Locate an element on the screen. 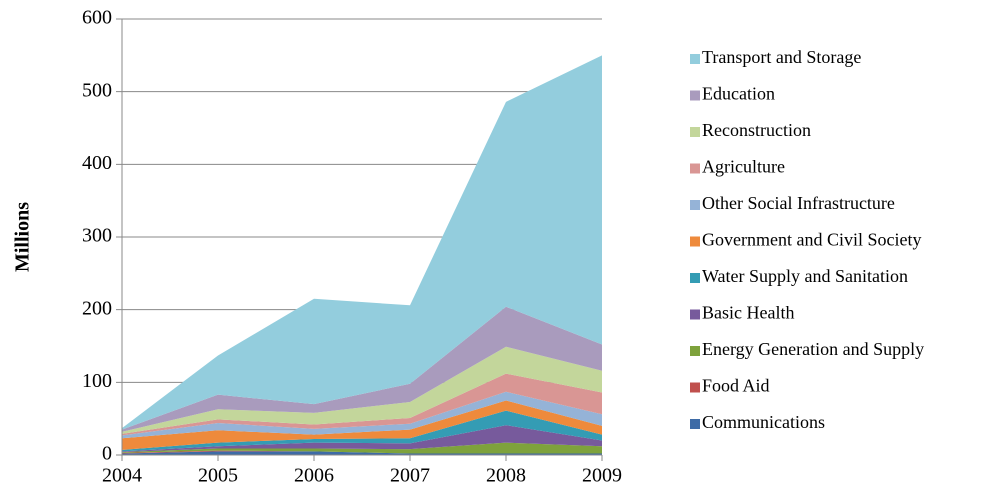 This screenshot has width=1005, height=500. legend-label: Education is located at coordinates (738, 94).